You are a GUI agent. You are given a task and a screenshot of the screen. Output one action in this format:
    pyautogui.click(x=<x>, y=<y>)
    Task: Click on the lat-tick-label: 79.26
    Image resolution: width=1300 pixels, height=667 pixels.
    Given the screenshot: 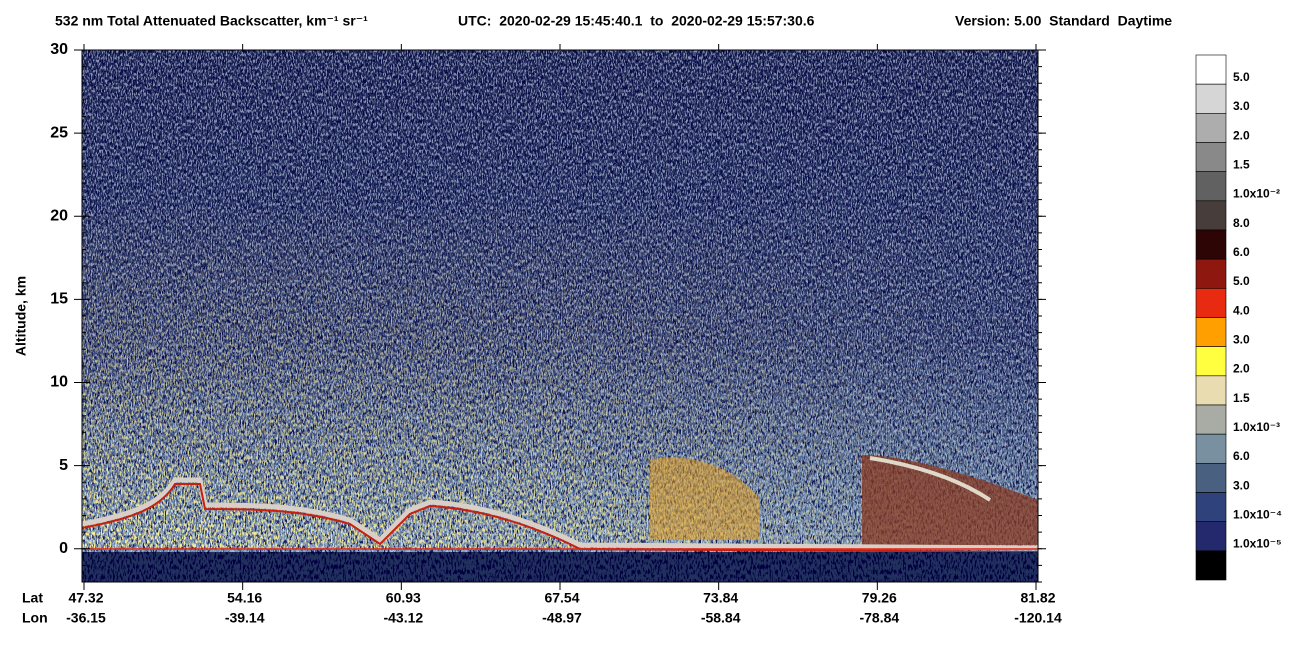 What is the action you would take?
    pyautogui.click(x=879, y=598)
    